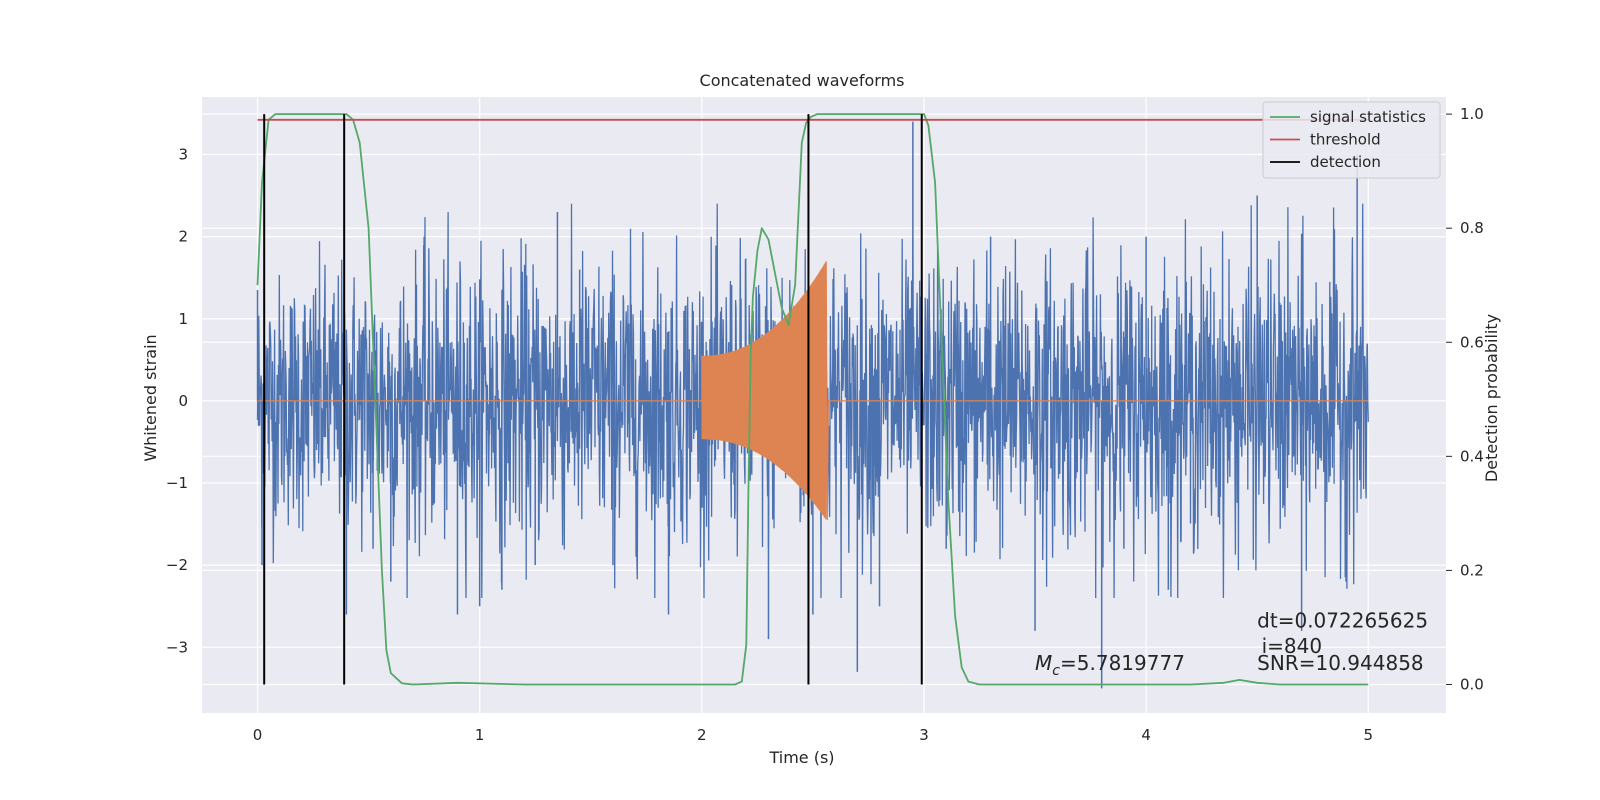 The width and height of the screenshot is (1600, 800). What do you see at coordinates (480, 735) in the screenshot?
I see `x-tick-label: 1` at bounding box center [480, 735].